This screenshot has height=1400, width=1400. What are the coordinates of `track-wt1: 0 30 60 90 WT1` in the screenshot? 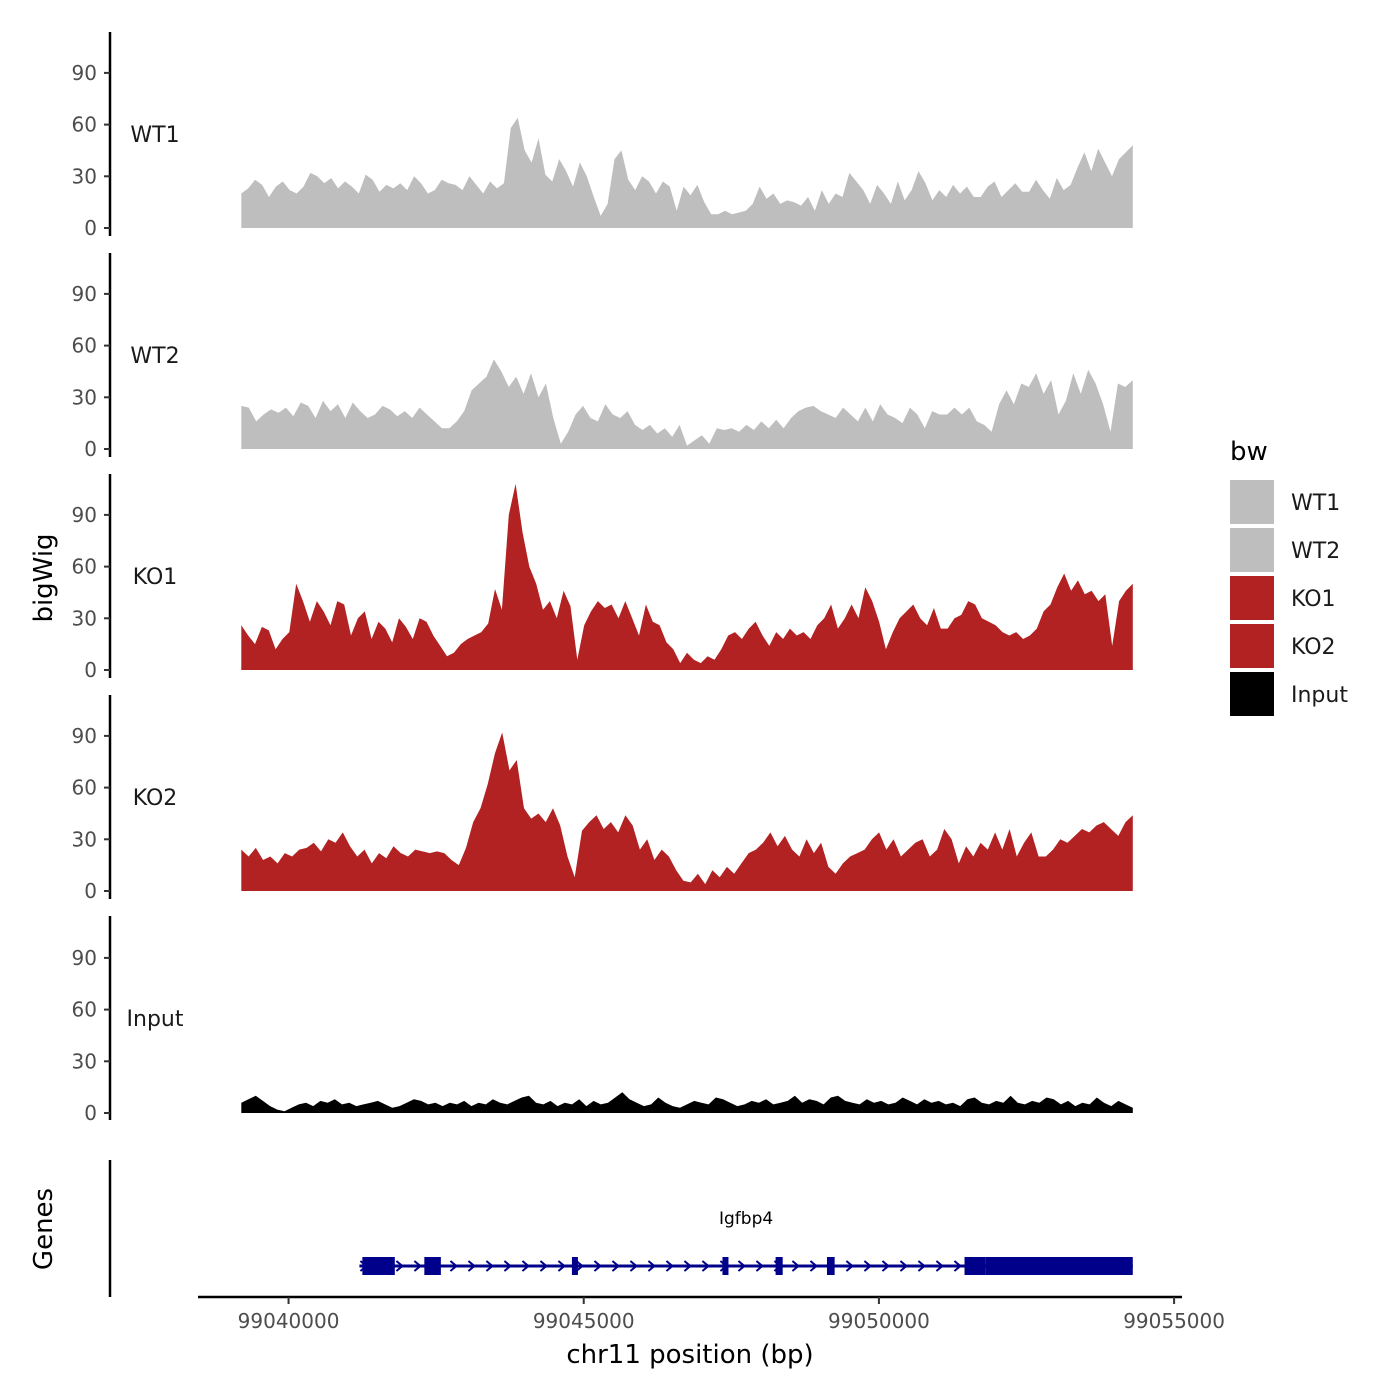 It's located at (602, 136).